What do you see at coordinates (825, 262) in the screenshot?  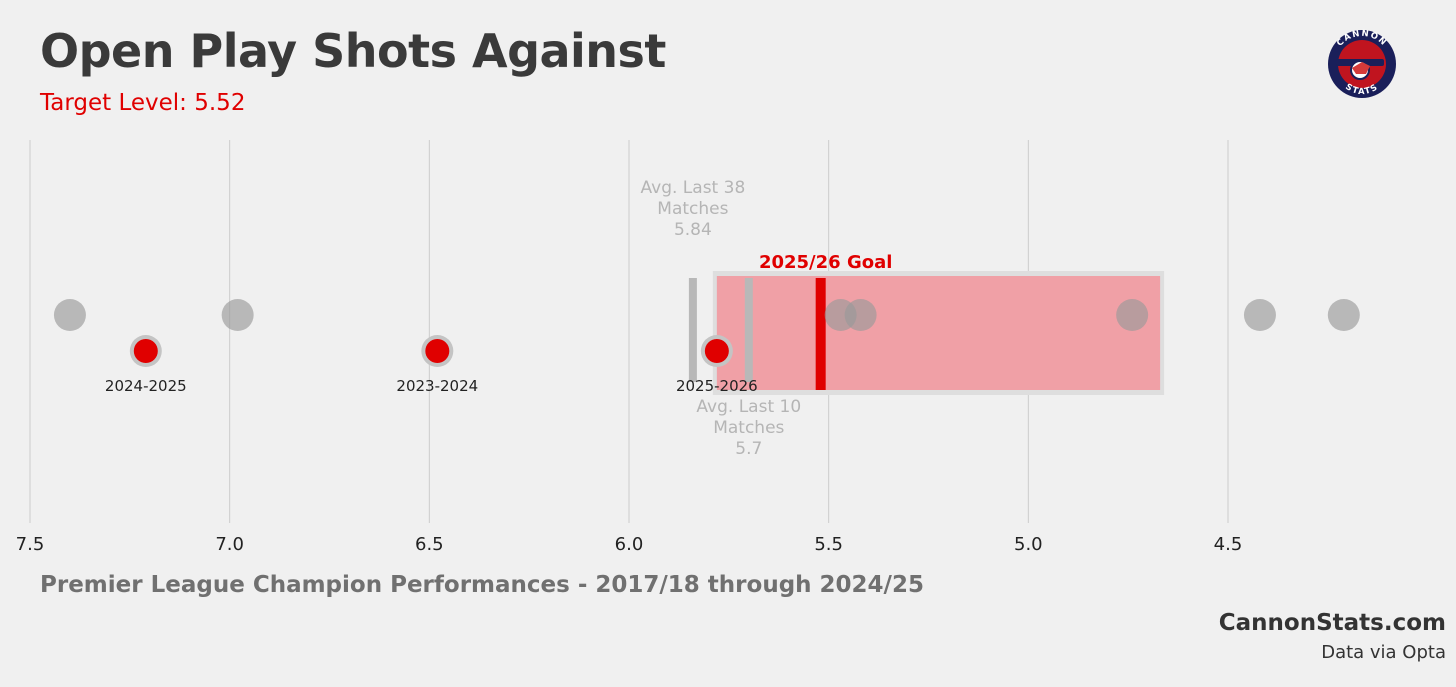 I see `goal-label: 2025/26 Goal` at bounding box center [825, 262].